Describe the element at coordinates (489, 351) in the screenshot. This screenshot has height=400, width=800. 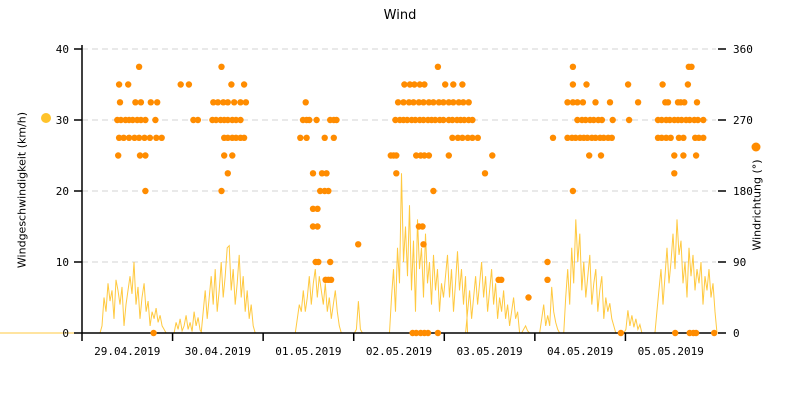
I see `x-tick-label: 03.05.2019` at that location.